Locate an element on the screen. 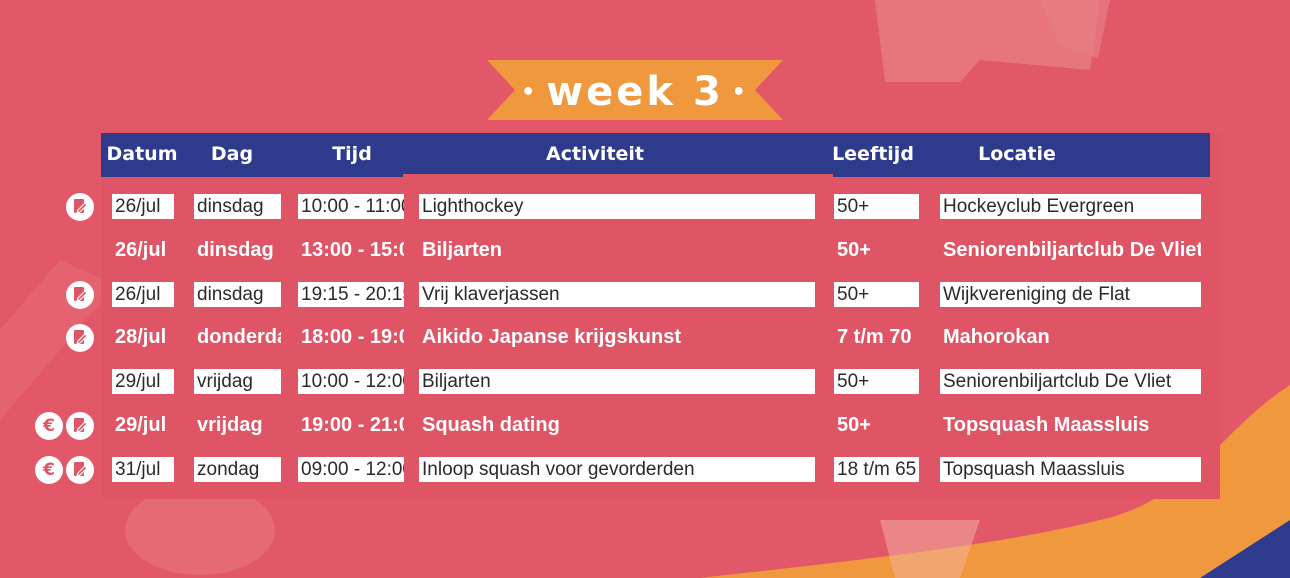  cell-leeftijd: 7 t/m 70 is located at coordinates (874, 337).